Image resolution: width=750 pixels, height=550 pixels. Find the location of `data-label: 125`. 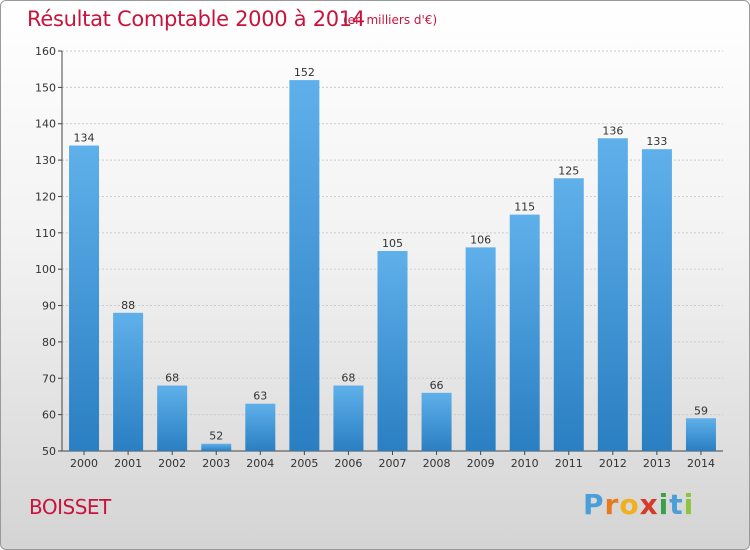

data-label: 125 is located at coordinates (568, 170).